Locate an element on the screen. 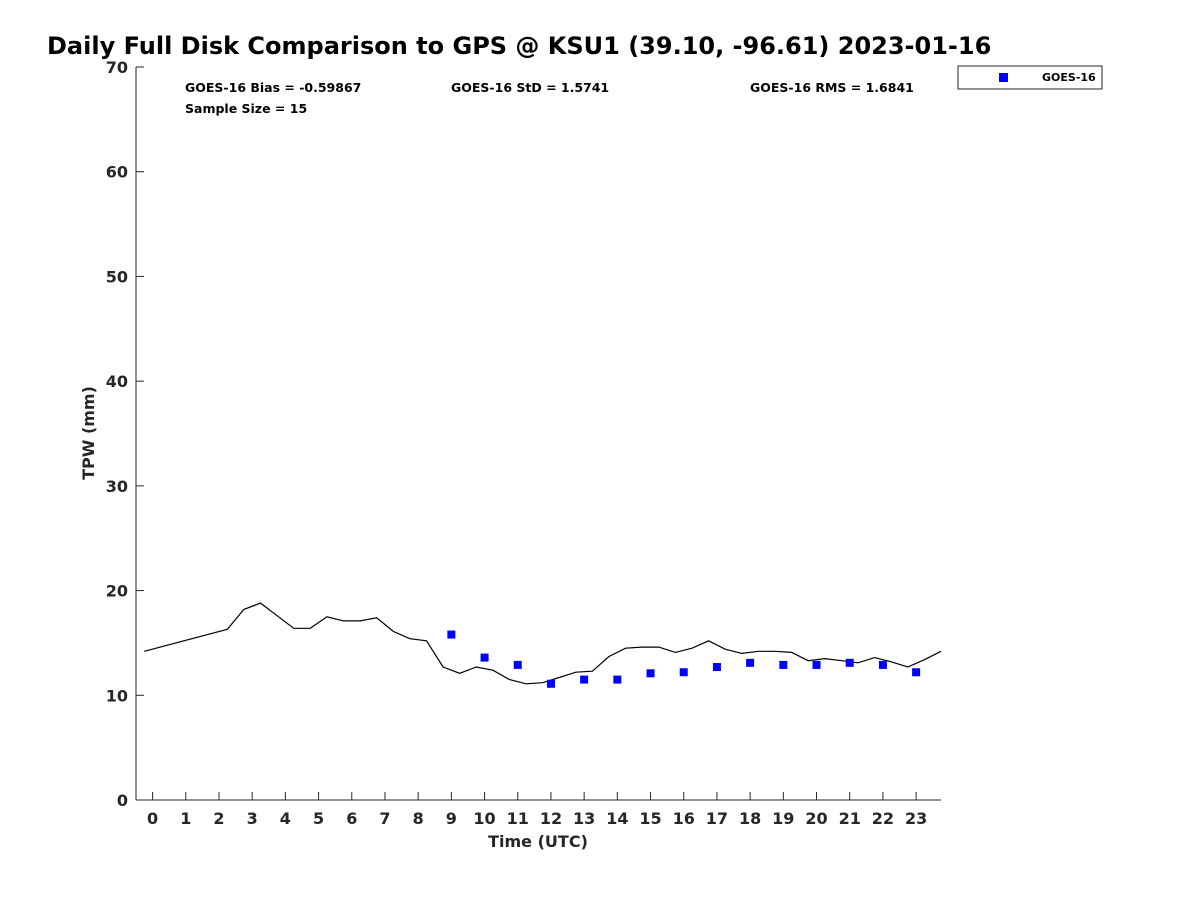 This screenshot has width=1200, height=900. y-tick-label: 30 is located at coordinates (117, 486).